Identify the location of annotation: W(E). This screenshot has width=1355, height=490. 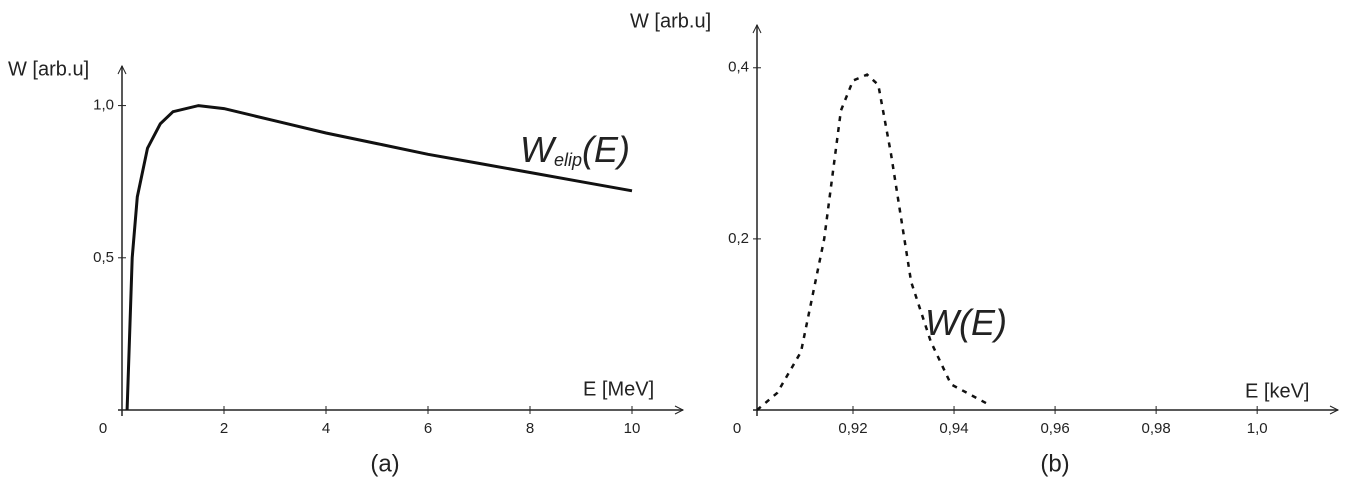
(966, 322).